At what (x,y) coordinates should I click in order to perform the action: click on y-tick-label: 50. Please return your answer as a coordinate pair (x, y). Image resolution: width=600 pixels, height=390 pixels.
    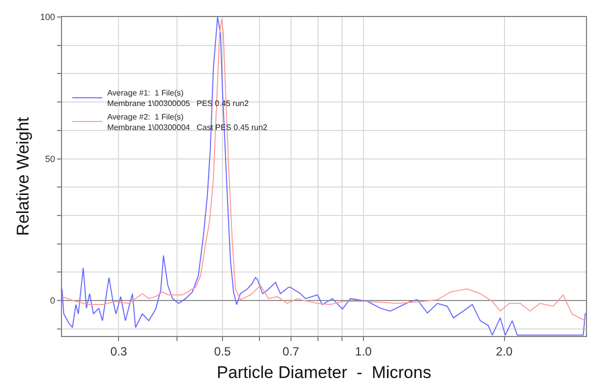
    Looking at the image, I should click on (50, 159).